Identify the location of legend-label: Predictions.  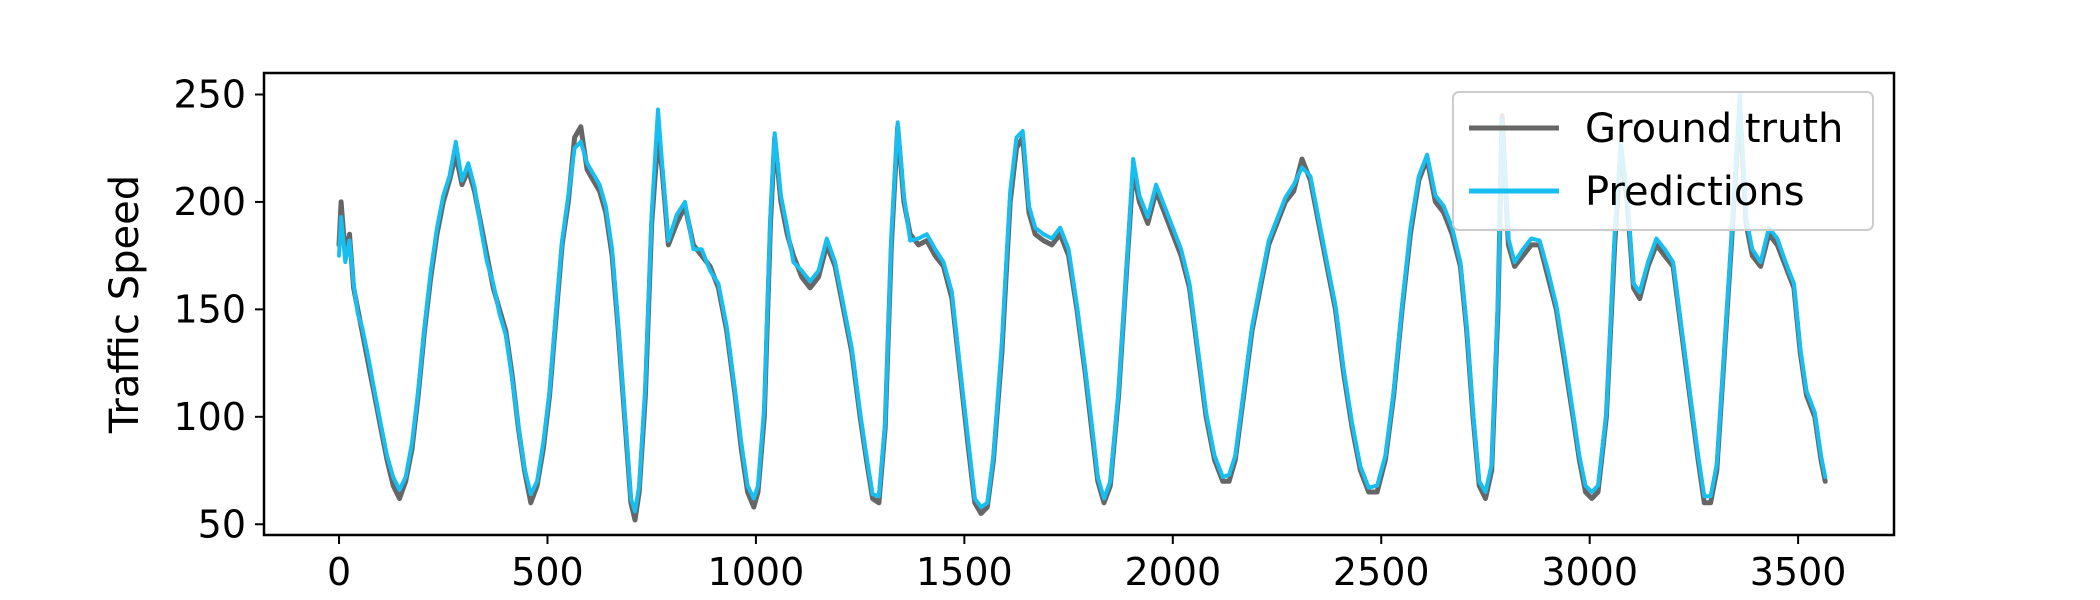
(1695, 192).